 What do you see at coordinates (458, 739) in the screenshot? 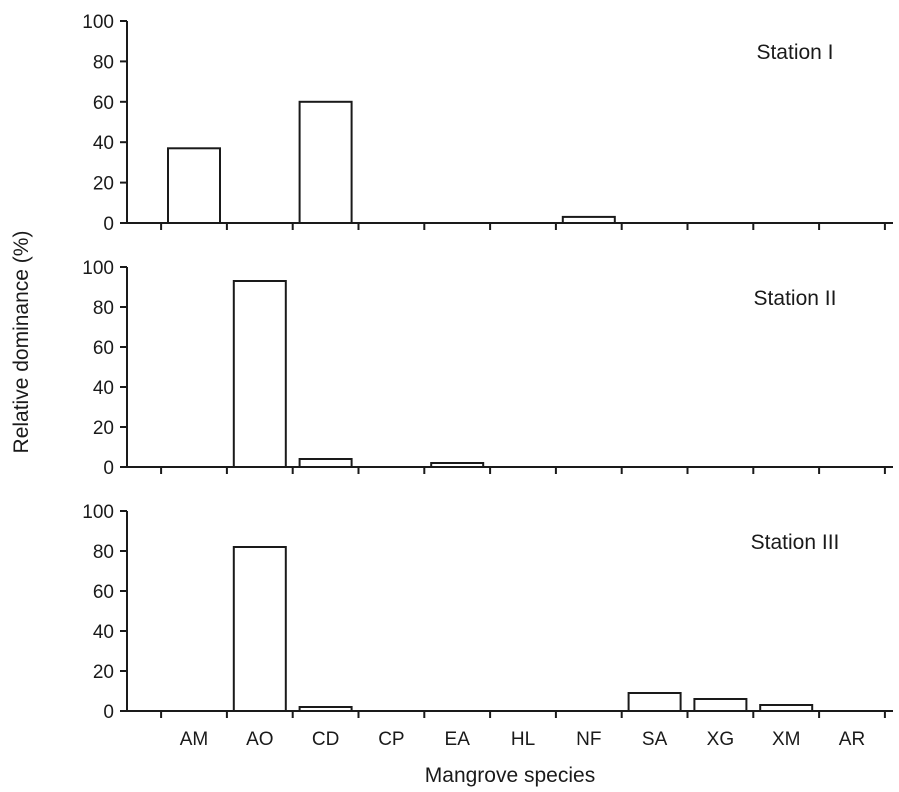
I see `category-label-ea: EA` at bounding box center [458, 739].